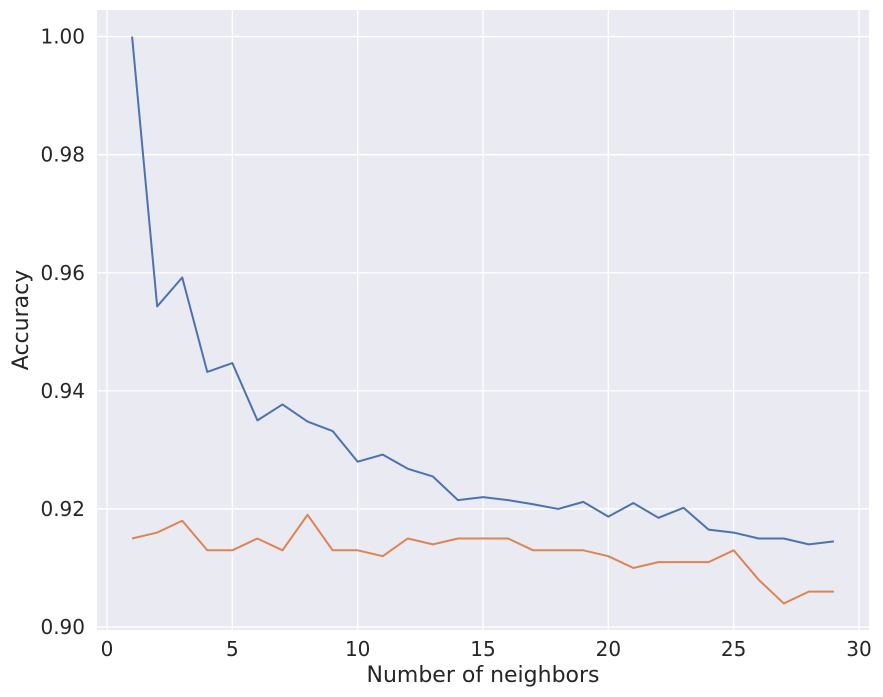 The height and width of the screenshot is (697, 883). What do you see at coordinates (482, 649) in the screenshot?
I see `x-tick-label: 15` at bounding box center [482, 649].